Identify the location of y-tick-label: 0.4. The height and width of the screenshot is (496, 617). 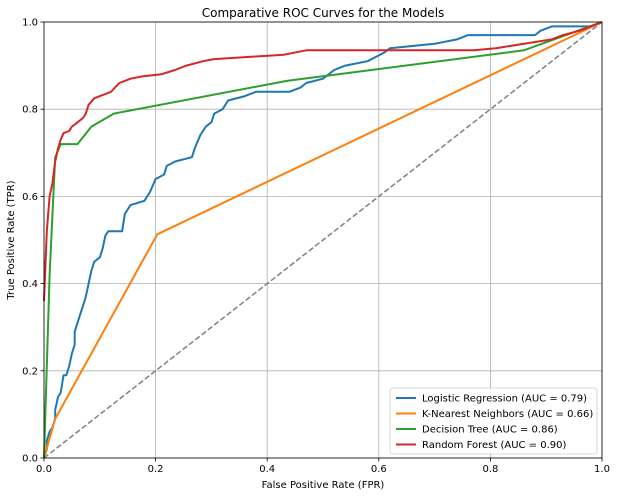
(30, 284).